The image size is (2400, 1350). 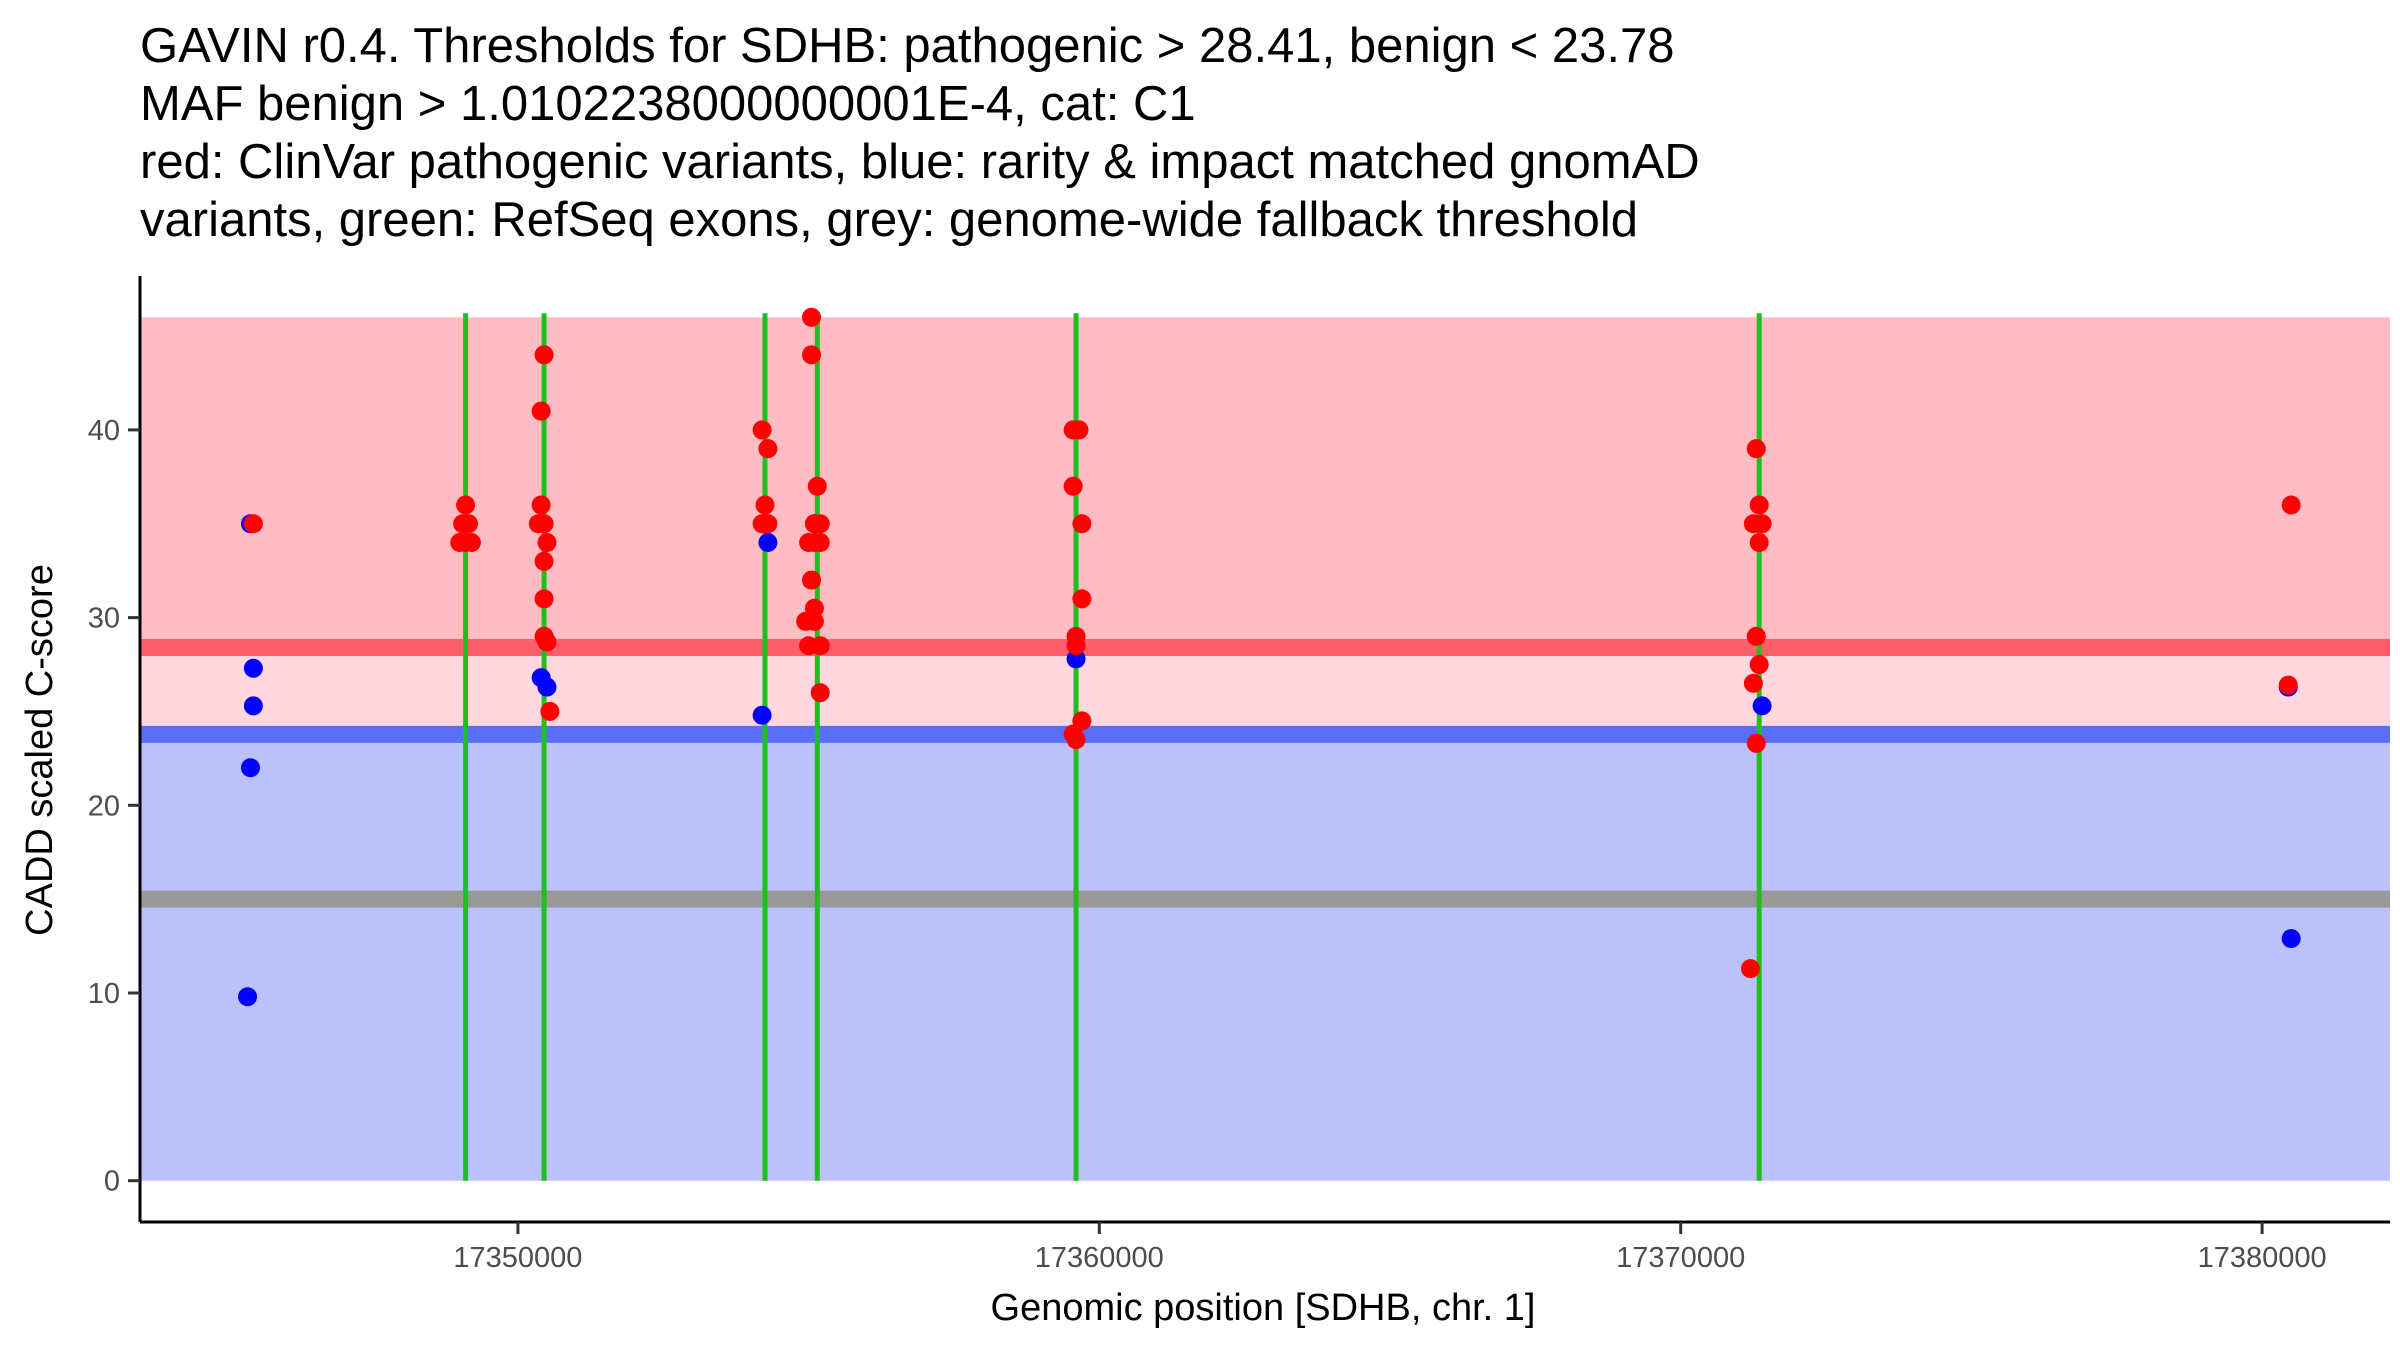 I want to click on y-tick-label: 40, so click(x=104, y=431).